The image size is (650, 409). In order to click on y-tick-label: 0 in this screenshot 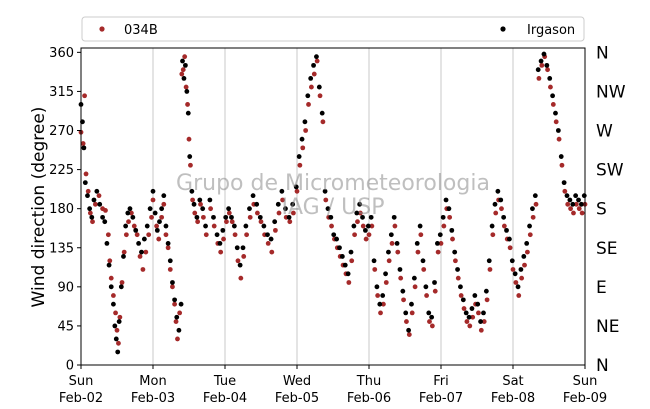, I will do `click(70, 366)`.